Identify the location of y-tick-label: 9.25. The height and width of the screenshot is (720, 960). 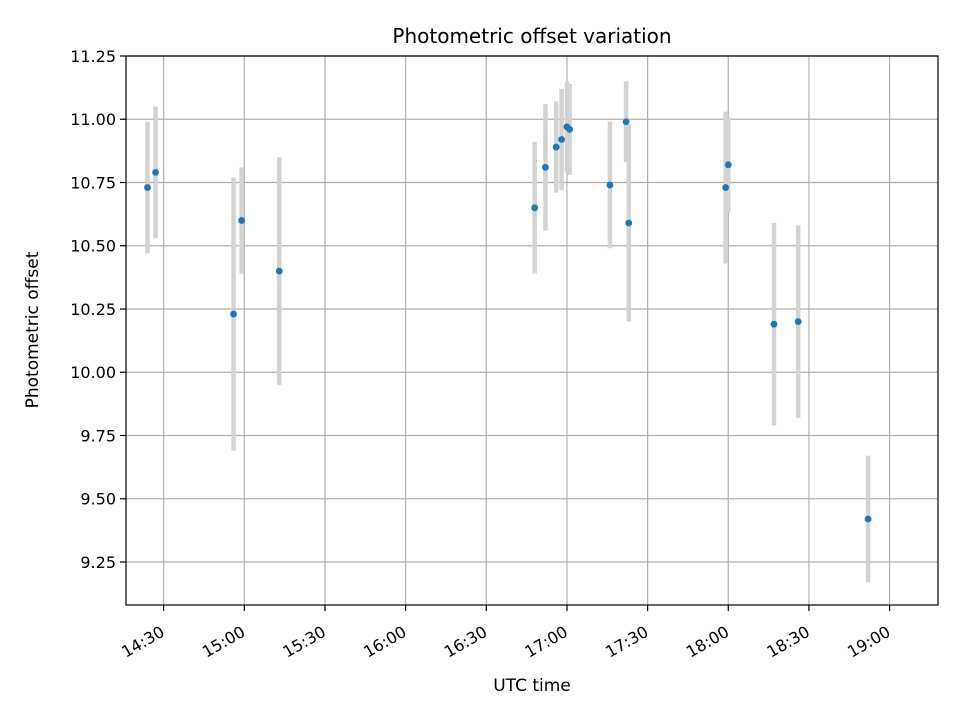
(98, 562).